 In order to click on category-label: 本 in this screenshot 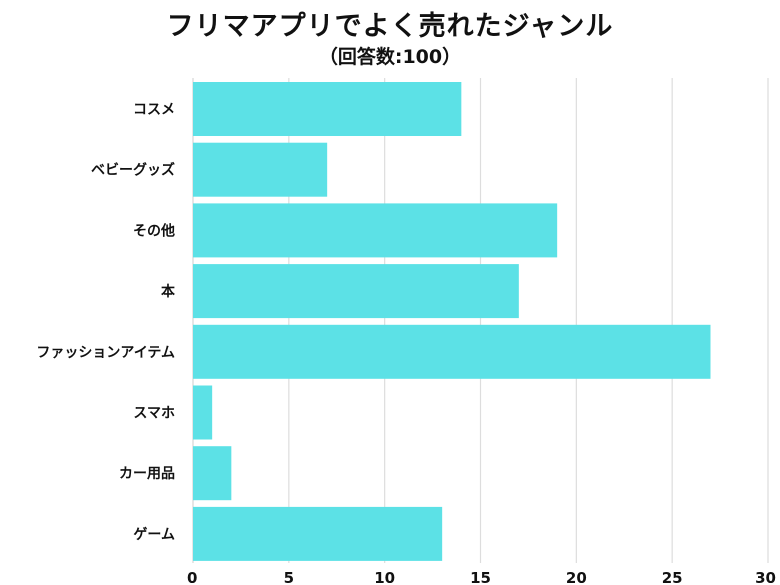, I will do `click(168, 291)`.